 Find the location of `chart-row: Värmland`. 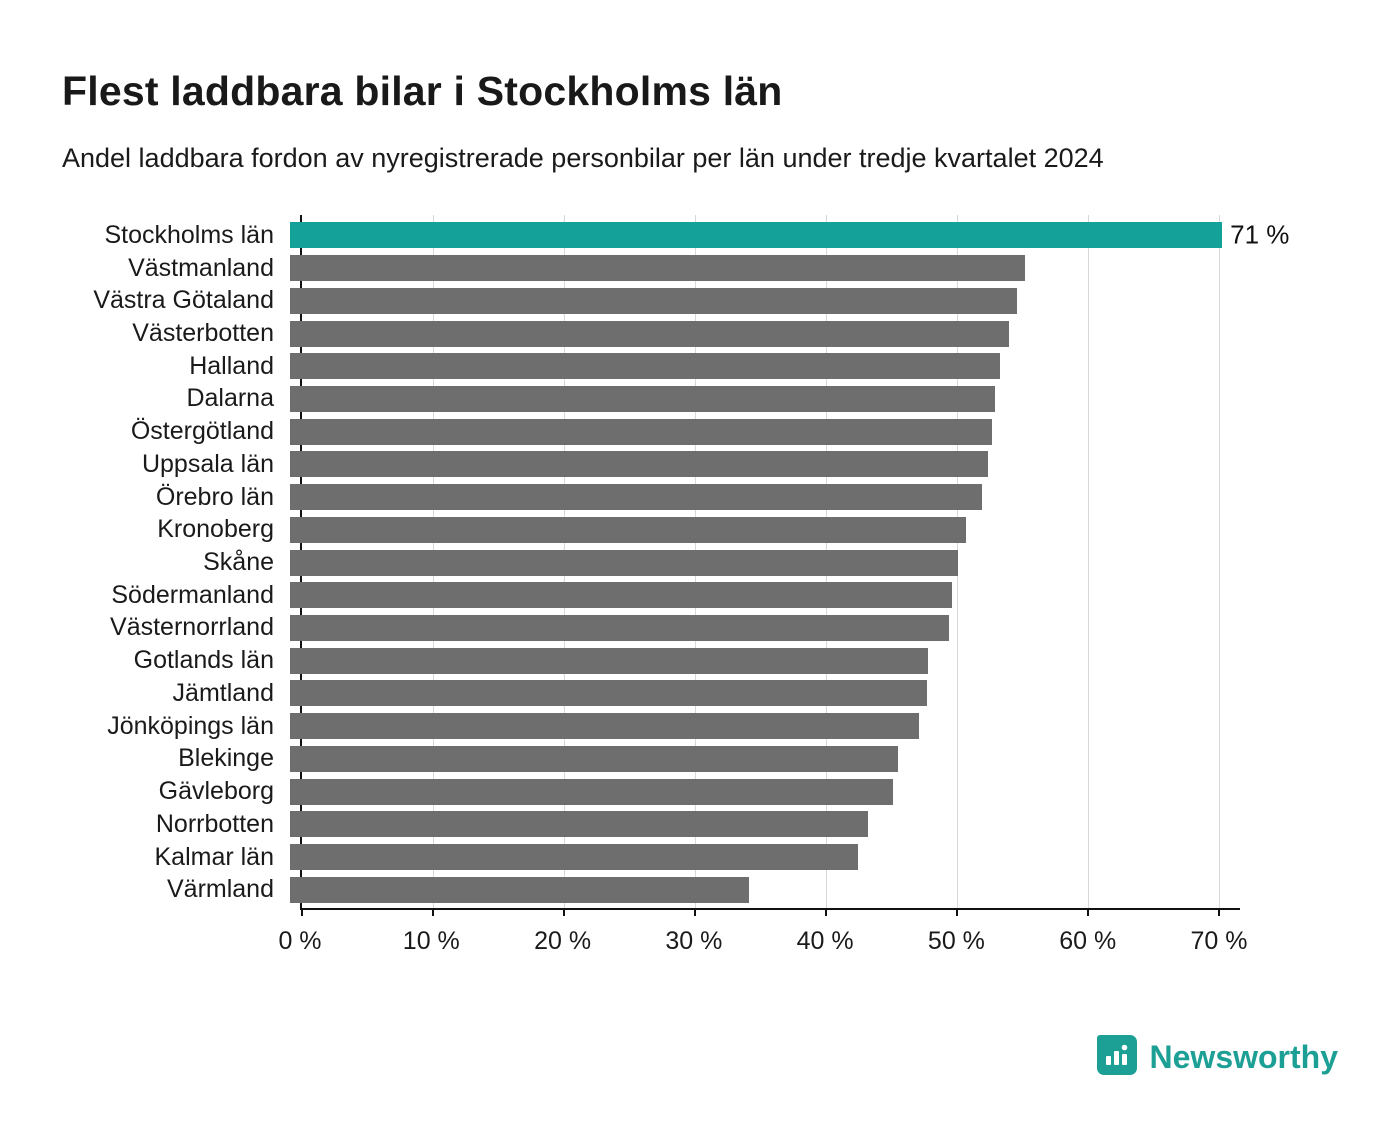

chart-row: Värmland is located at coordinates (675, 889).